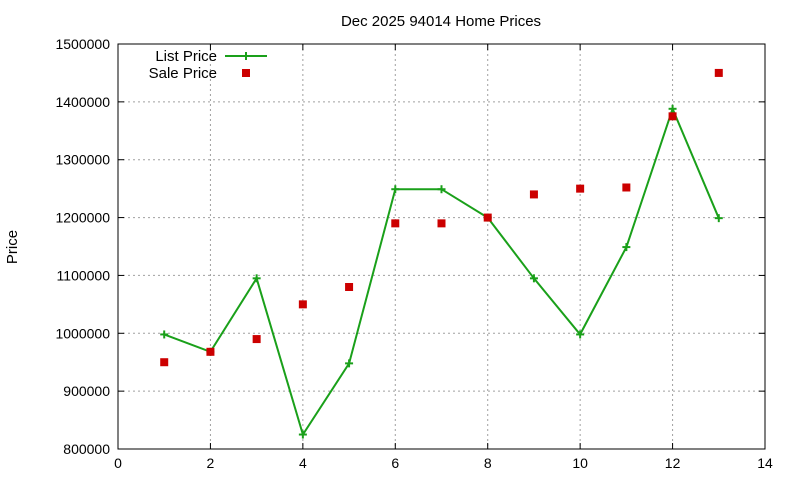 This screenshot has height=480, width=800. What do you see at coordinates (303, 463) in the screenshot?
I see `x-tick-label: 4` at bounding box center [303, 463].